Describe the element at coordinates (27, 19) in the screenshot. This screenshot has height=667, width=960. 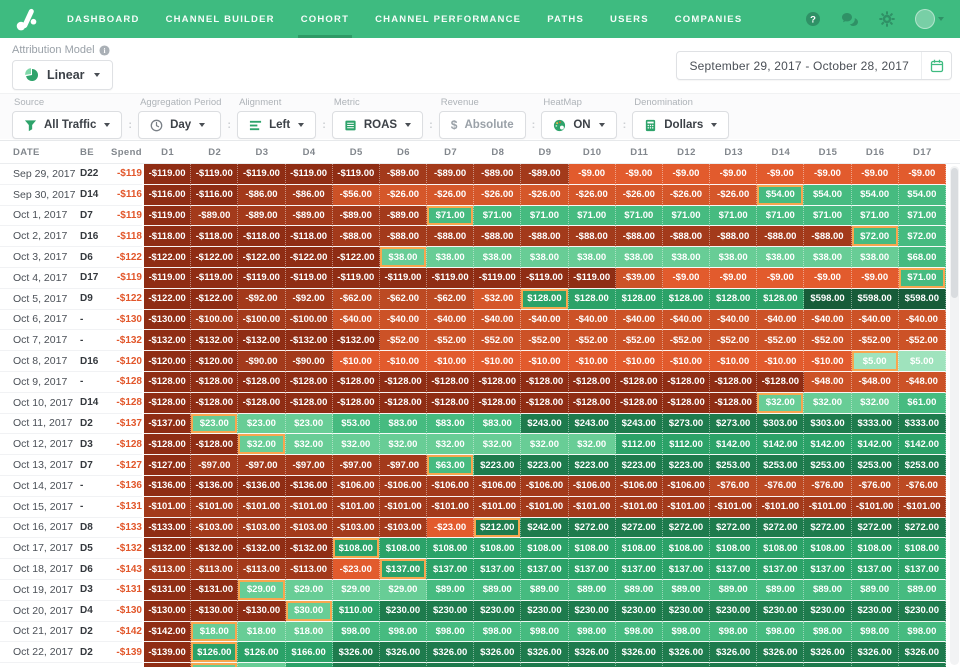
I see `brand-logo-icon` at that location.